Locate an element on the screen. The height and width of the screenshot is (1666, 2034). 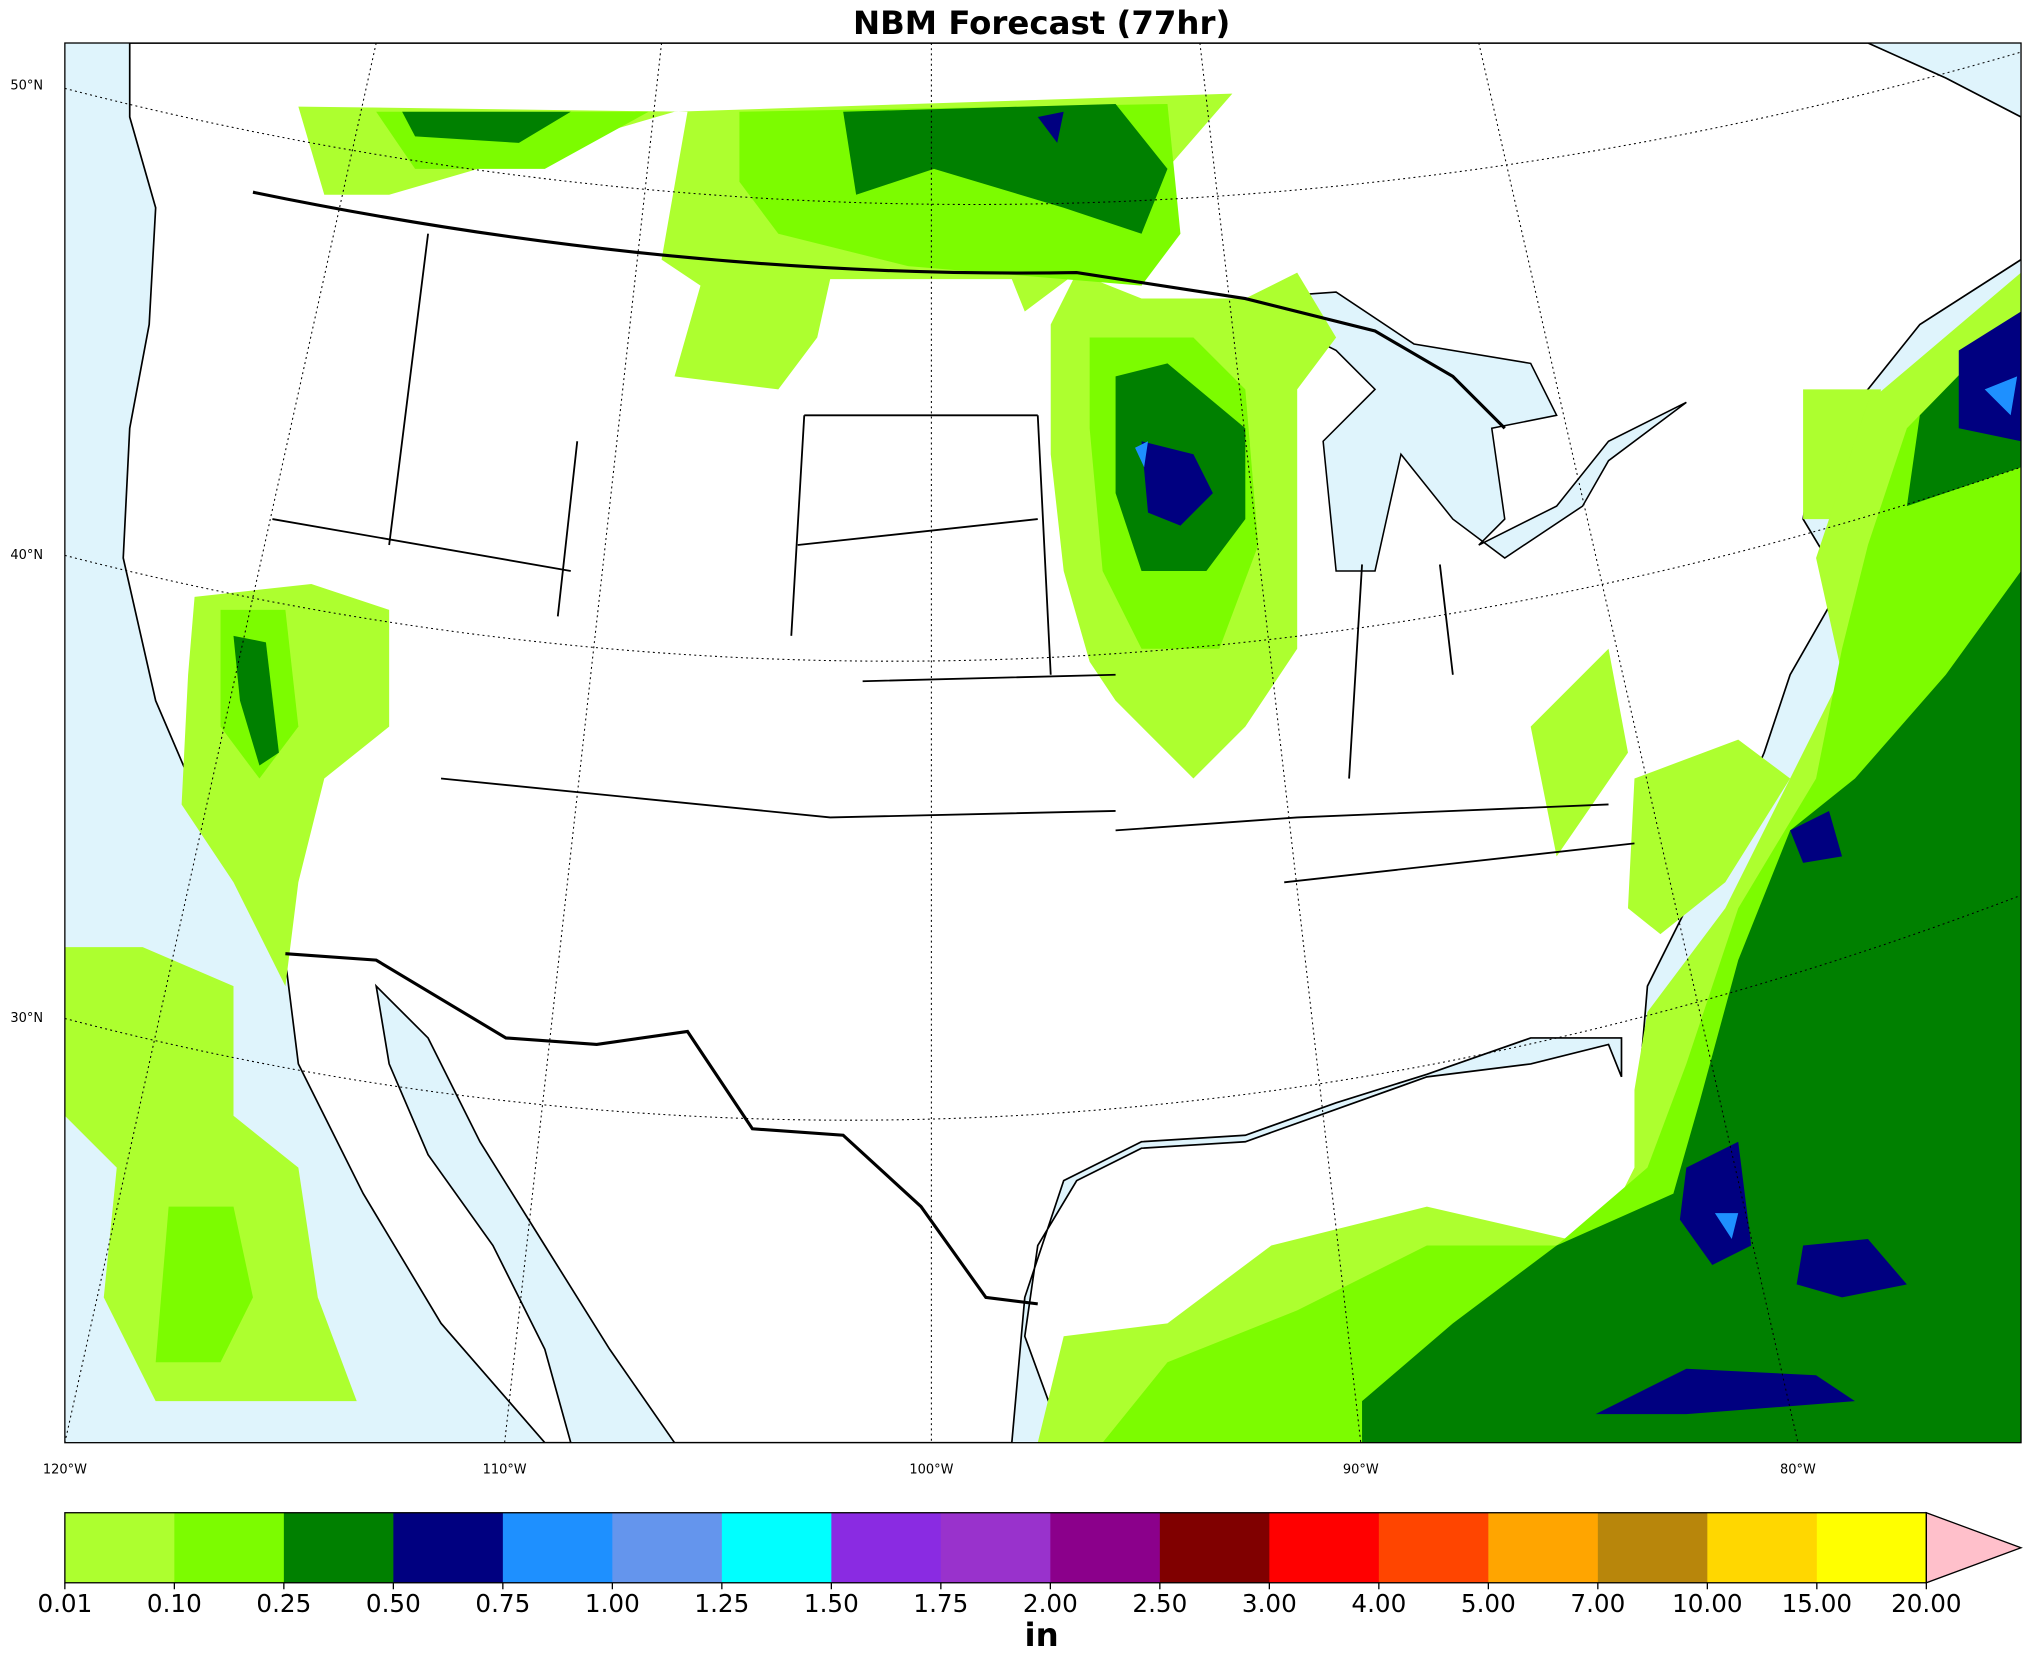
lat-label: 30°N is located at coordinates (26, 1018).